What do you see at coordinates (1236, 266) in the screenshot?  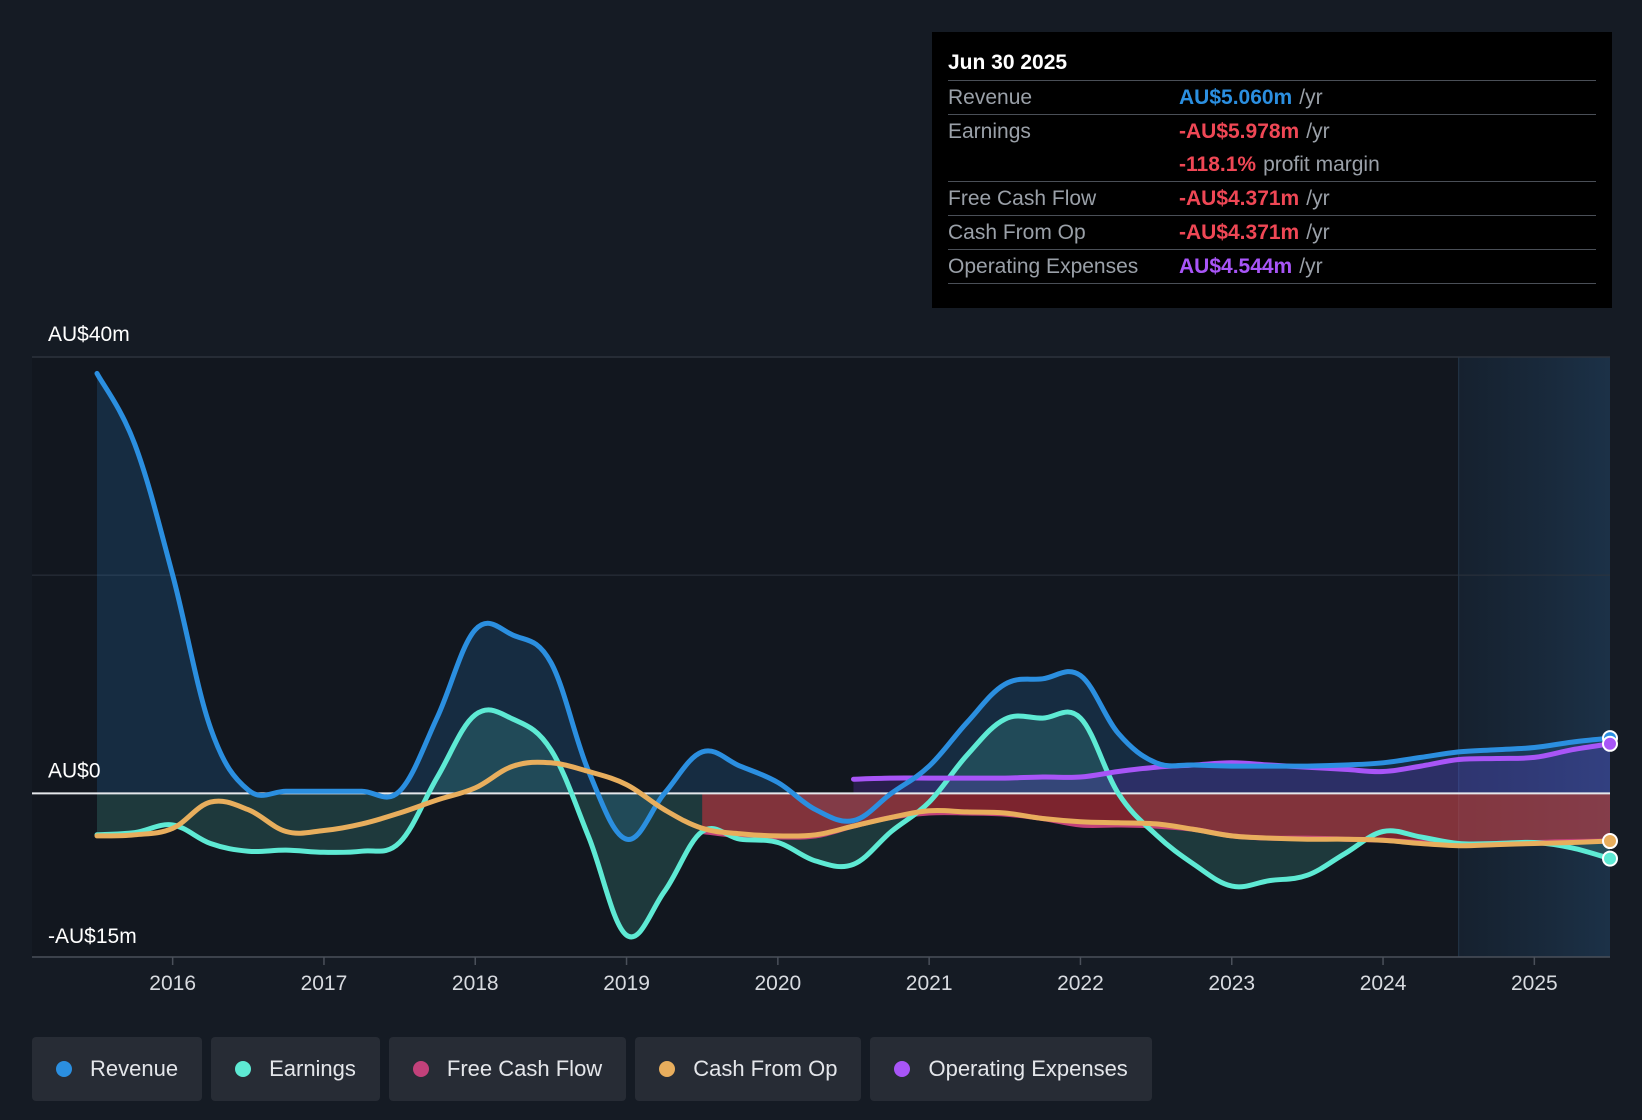 I see `tooltip-value: AU$4.544m` at bounding box center [1236, 266].